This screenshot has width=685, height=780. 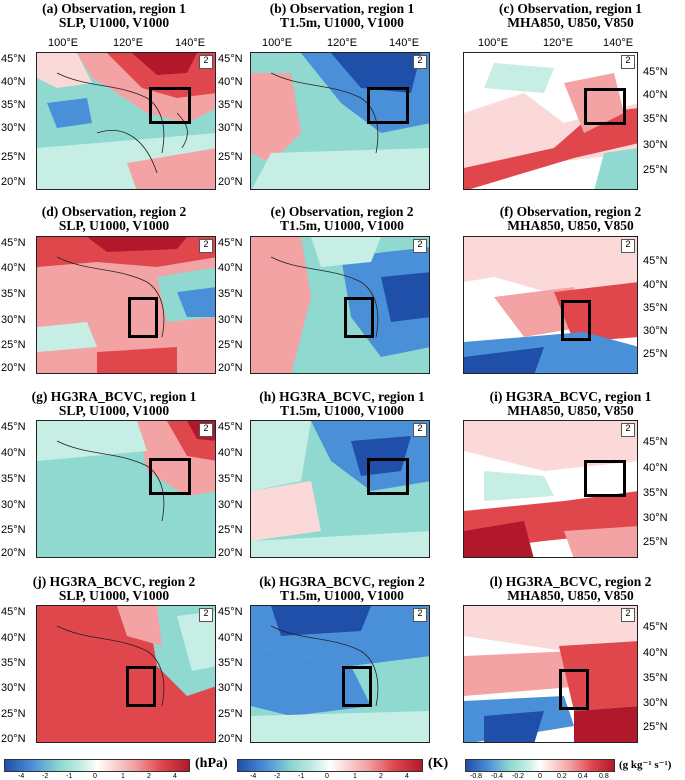 What do you see at coordinates (230, 453) in the screenshot?
I see `lat-label-40n-h: 40°N` at bounding box center [230, 453].